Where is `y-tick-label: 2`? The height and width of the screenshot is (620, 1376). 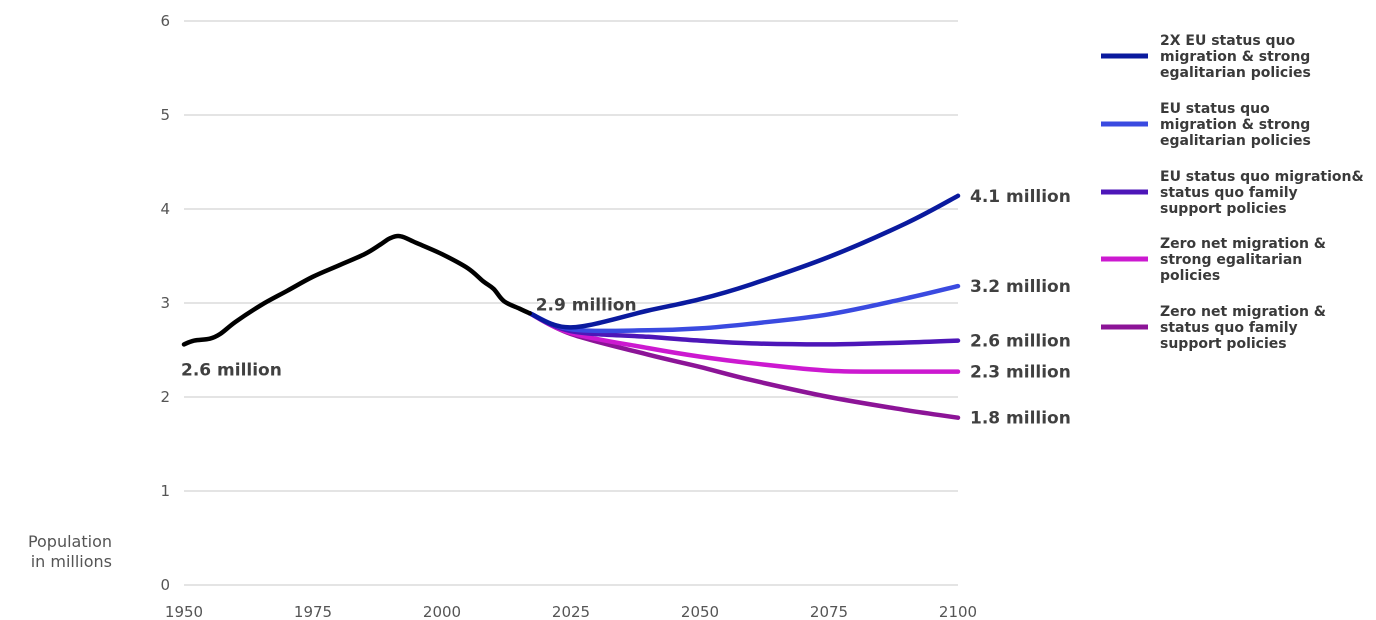 y-tick-label: 2 is located at coordinates (165, 397).